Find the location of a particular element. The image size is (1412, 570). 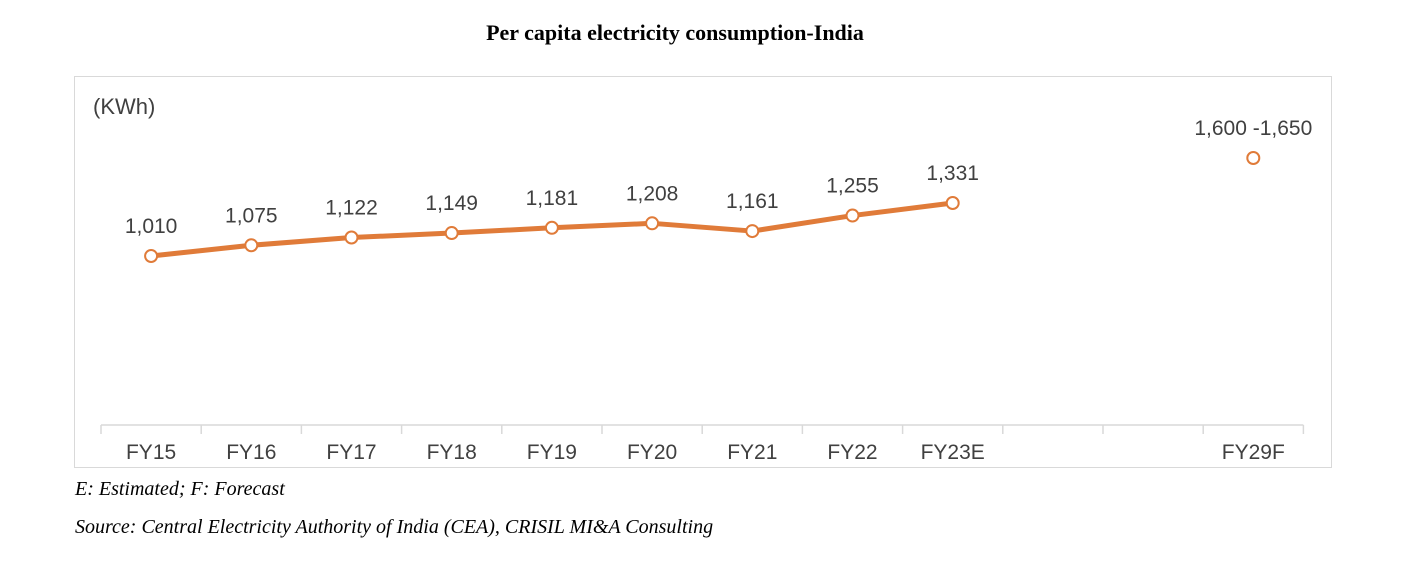

data-label: 1,161 is located at coordinates (752, 201).